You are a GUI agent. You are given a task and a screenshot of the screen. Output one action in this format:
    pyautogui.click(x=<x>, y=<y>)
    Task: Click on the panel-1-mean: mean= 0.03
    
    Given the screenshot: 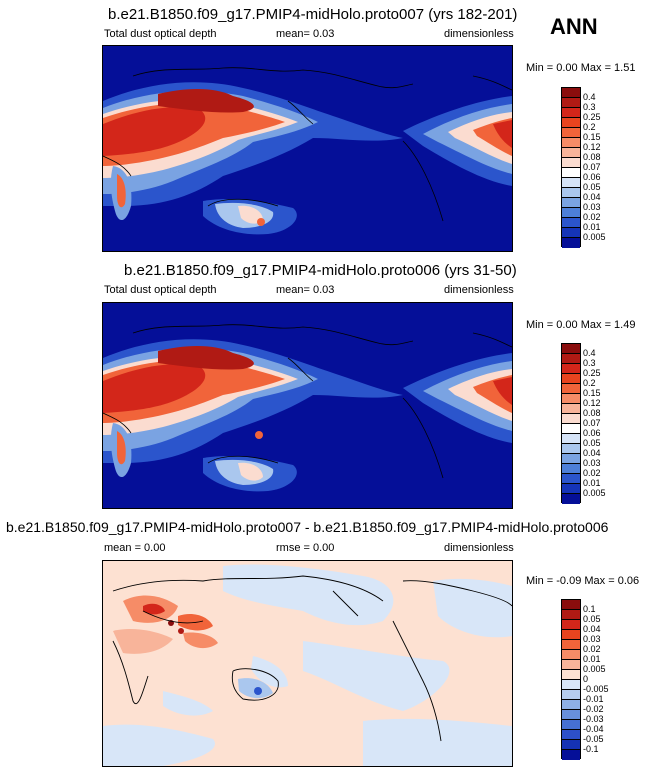 What is the action you would take?
    pyautogui.click(x=305, y=34)
    